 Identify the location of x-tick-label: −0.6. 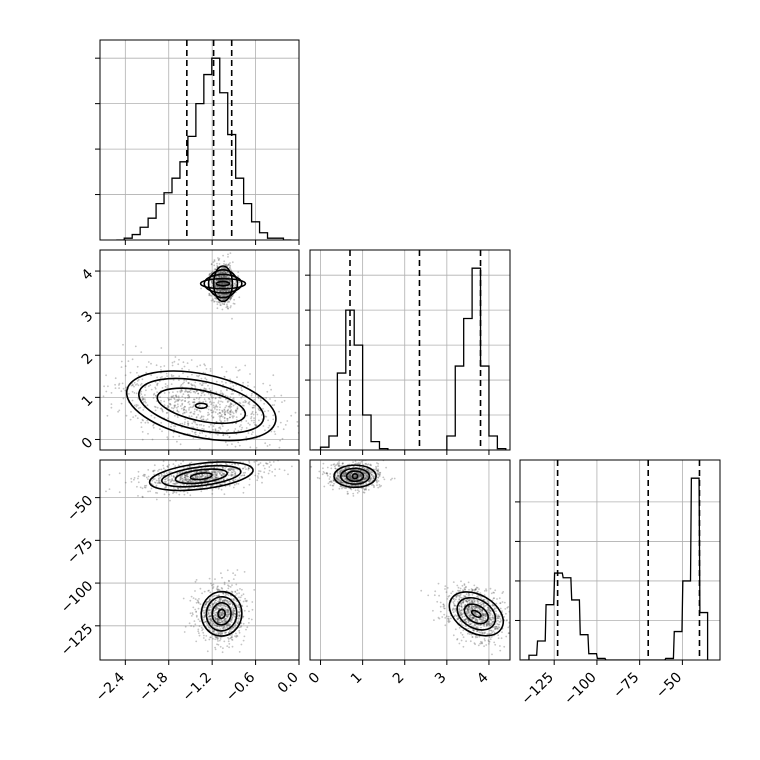
(240, 686).